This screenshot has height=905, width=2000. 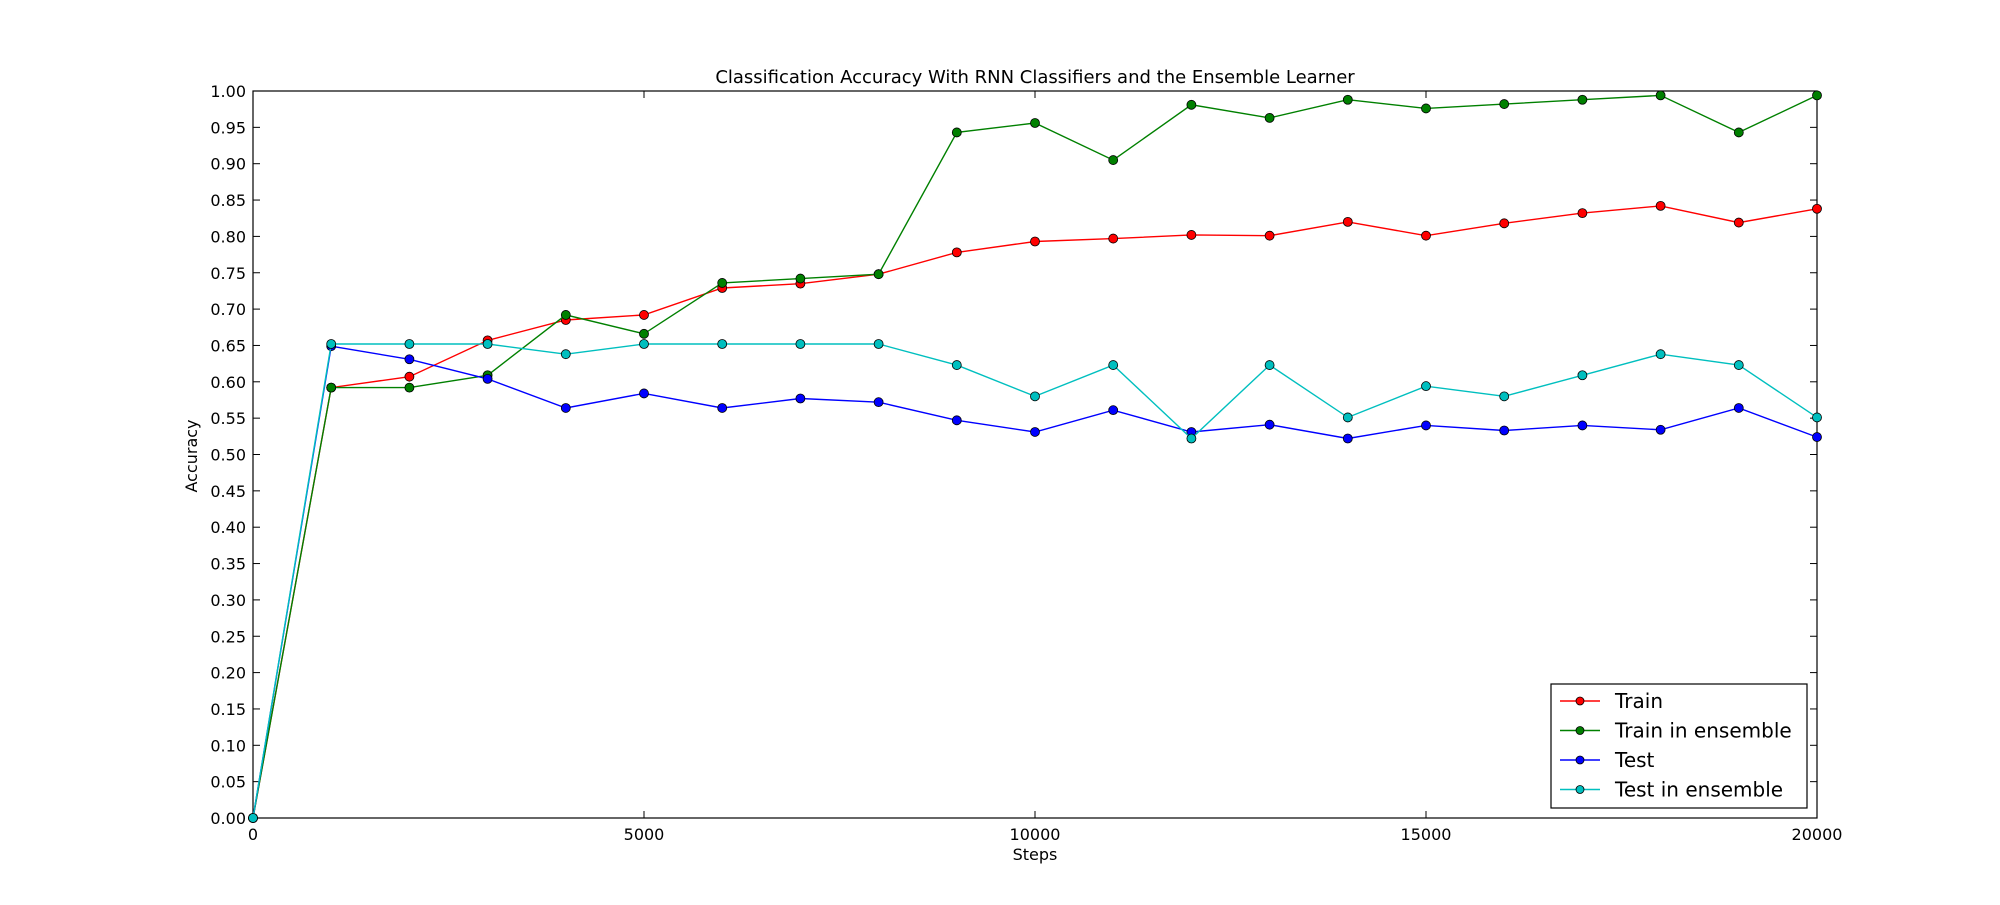 What do you see at coordinates (228, 491) in the screenshot?
I see `y-tick-label: 0.45` at bounding box center [228, 491].